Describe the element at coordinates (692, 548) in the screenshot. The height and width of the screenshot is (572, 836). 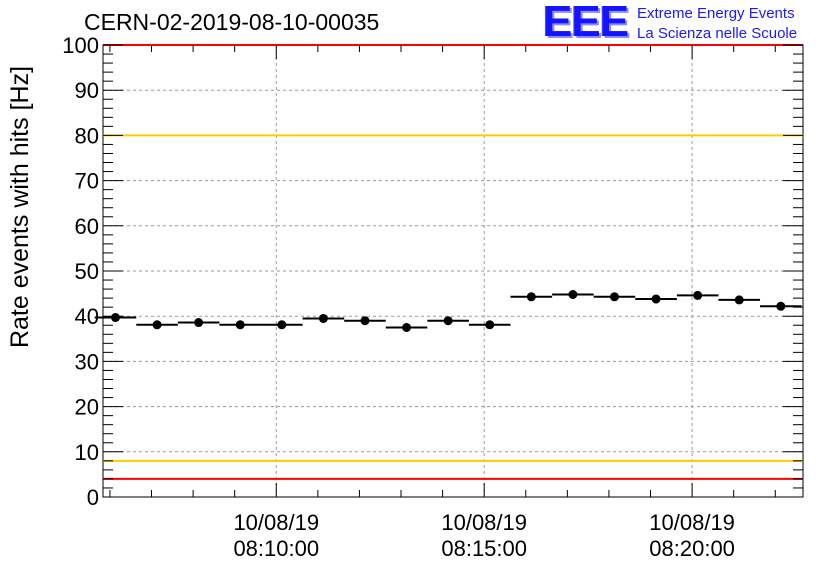
I see `x-tick-label-time: 08:20:00` at that location.